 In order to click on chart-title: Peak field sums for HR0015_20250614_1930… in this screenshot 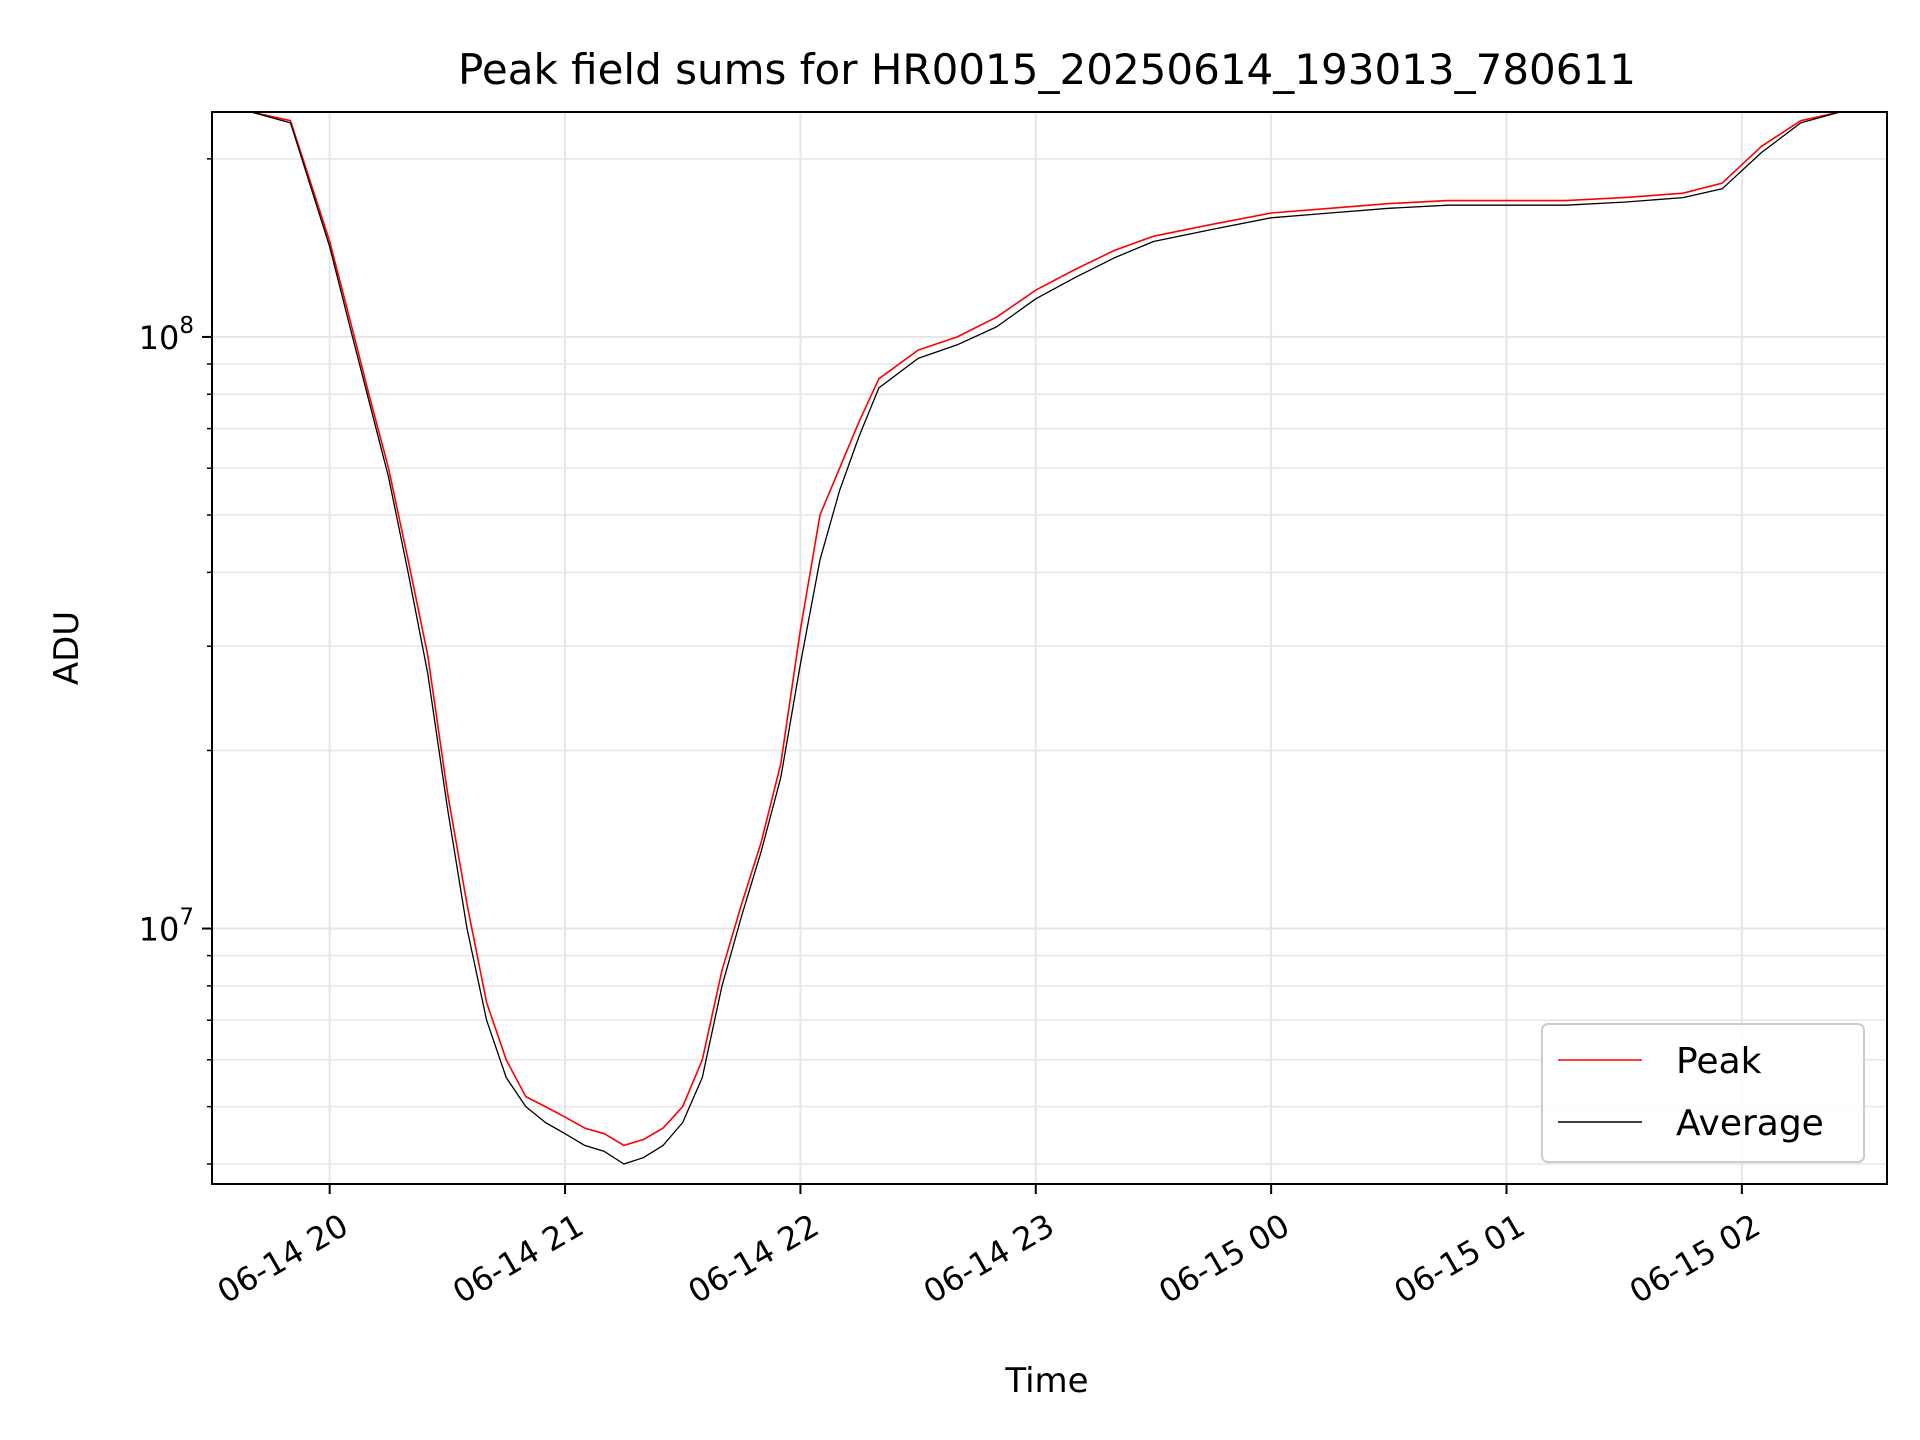, I will do `click(1047, 69)`.